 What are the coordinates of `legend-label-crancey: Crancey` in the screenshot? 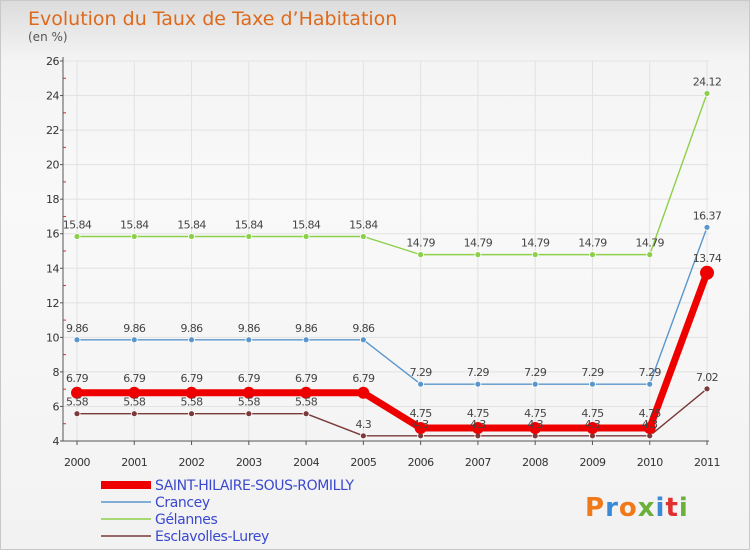 It's located at (182, 503).